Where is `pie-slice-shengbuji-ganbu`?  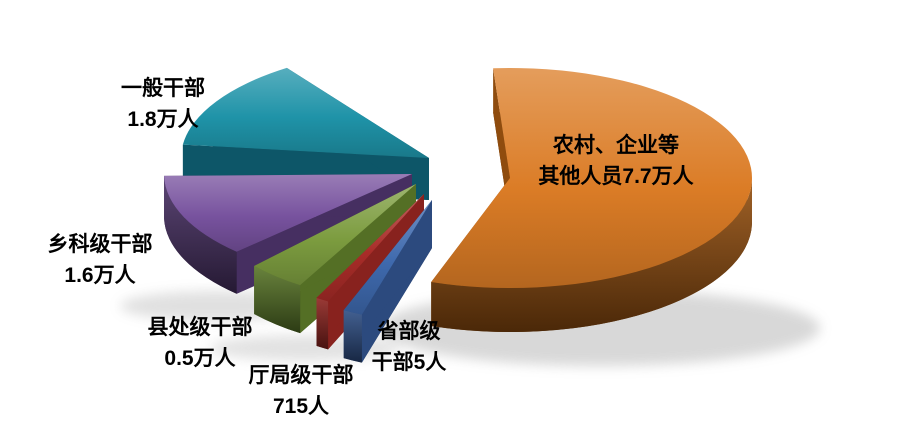 pie-slice-shengbuji-ganbu is located at coordinates (387, 281).